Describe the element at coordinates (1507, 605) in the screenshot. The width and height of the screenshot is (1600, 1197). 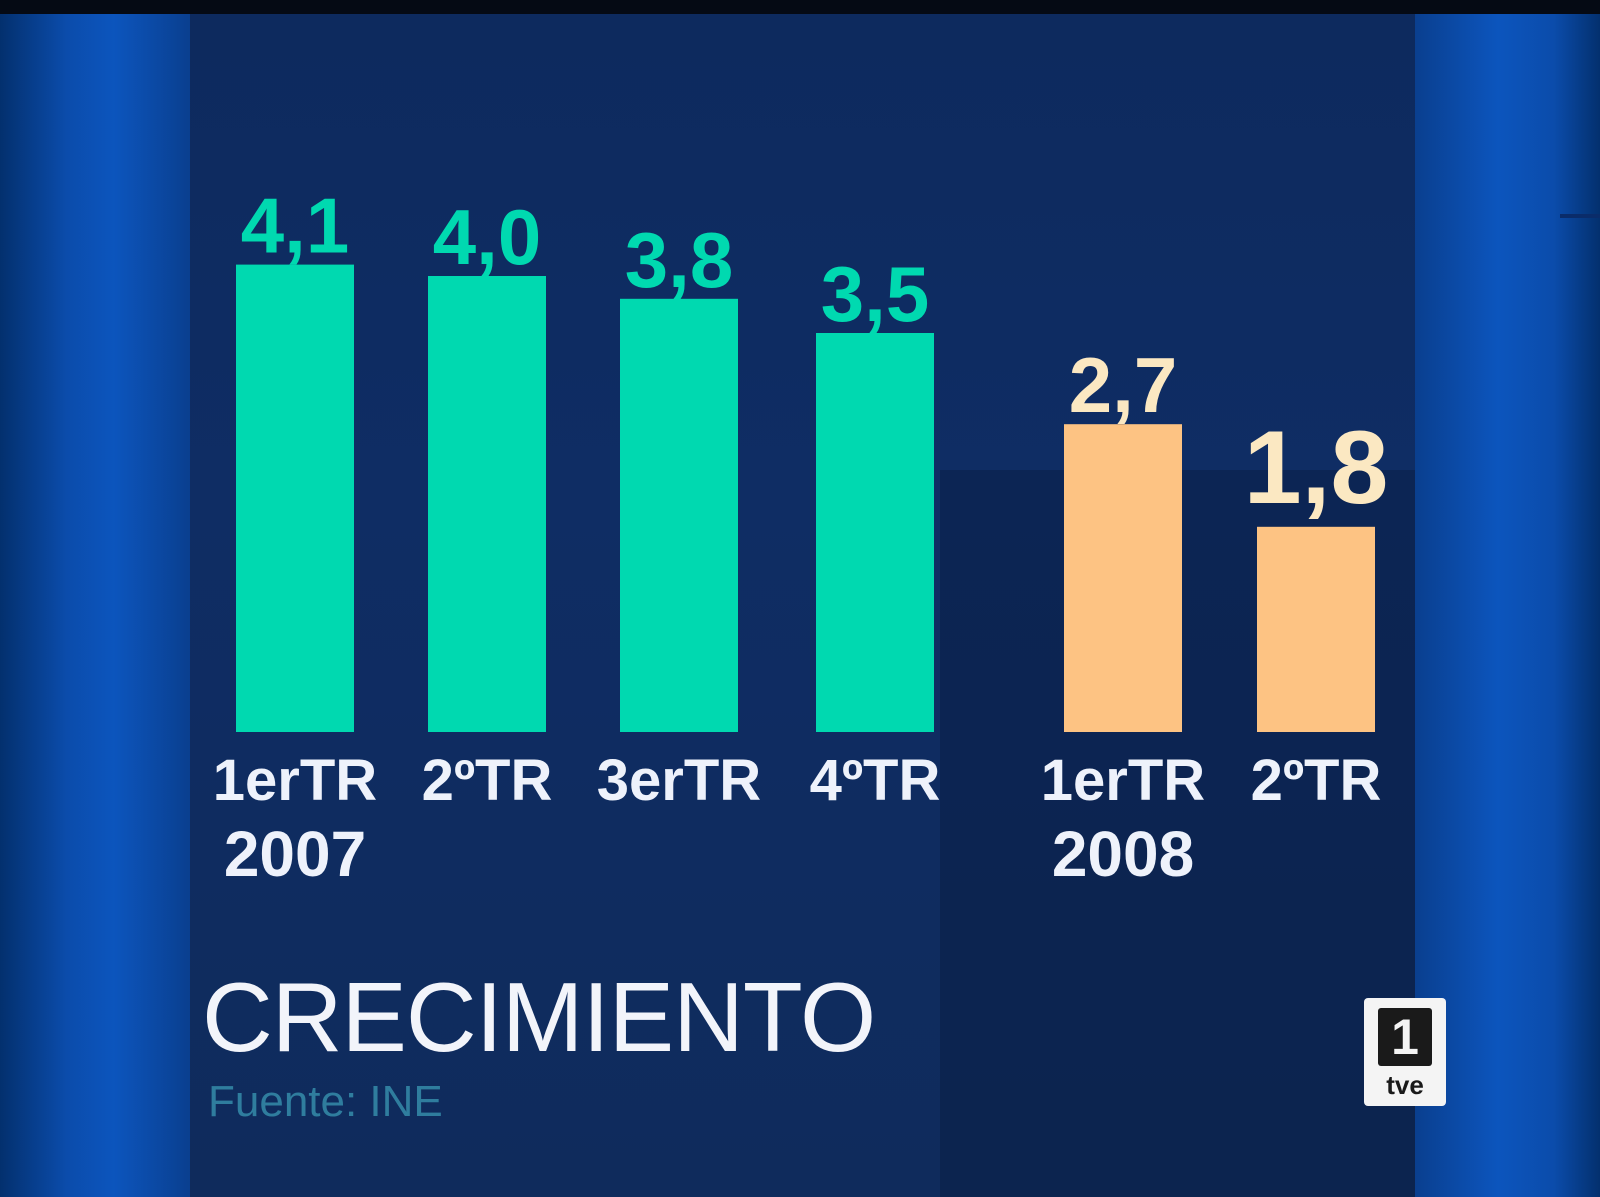
I see `background-right-band` at that location.